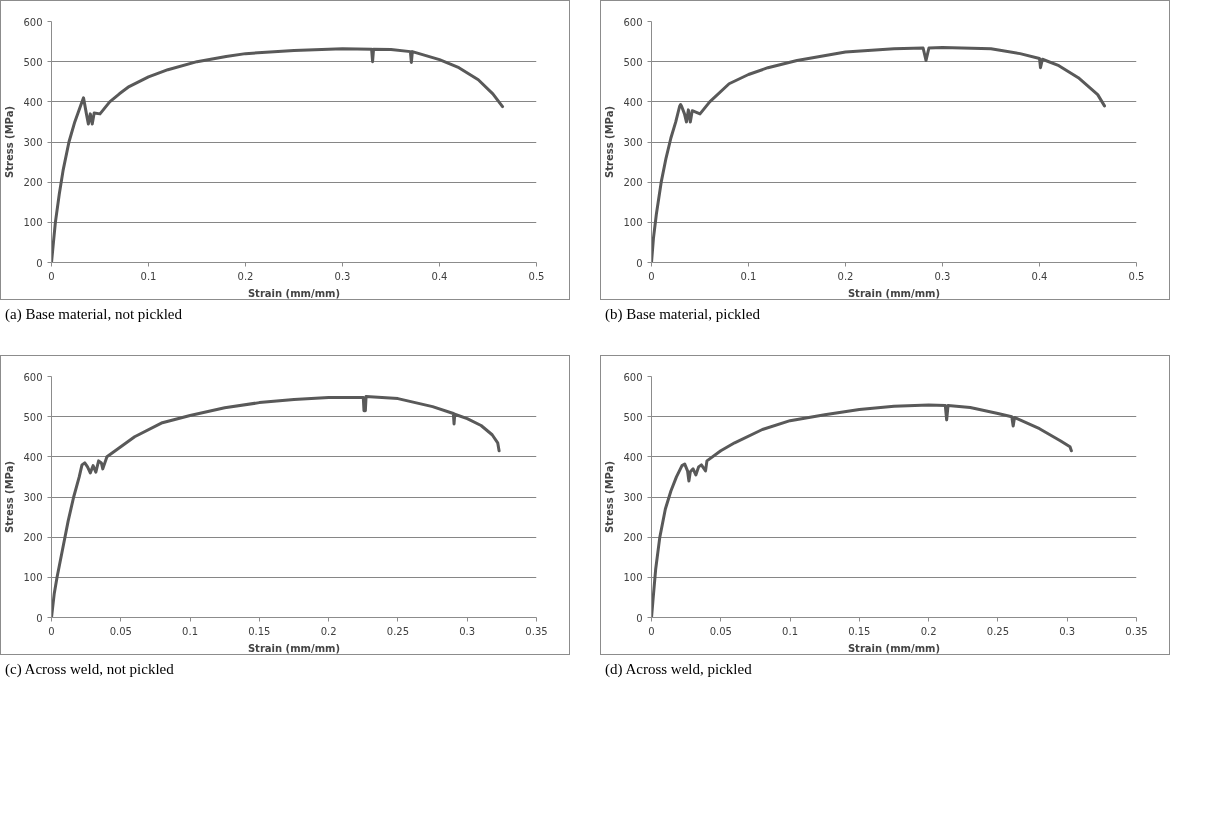 This screenshot has height=814, width=1228. Describe the element at coordinates (89, 670) in the screenshot. I see `text: (c) Across weld, not pickled` at that location.